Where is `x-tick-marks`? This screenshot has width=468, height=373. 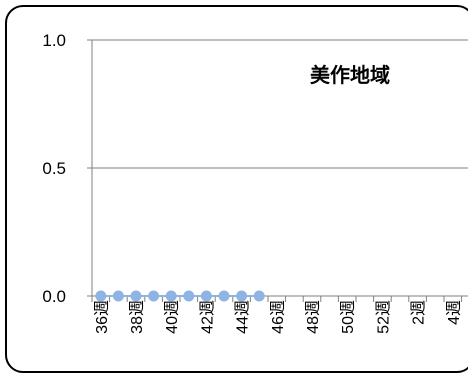 x-tick-marks is located at coordinates (277, 299).